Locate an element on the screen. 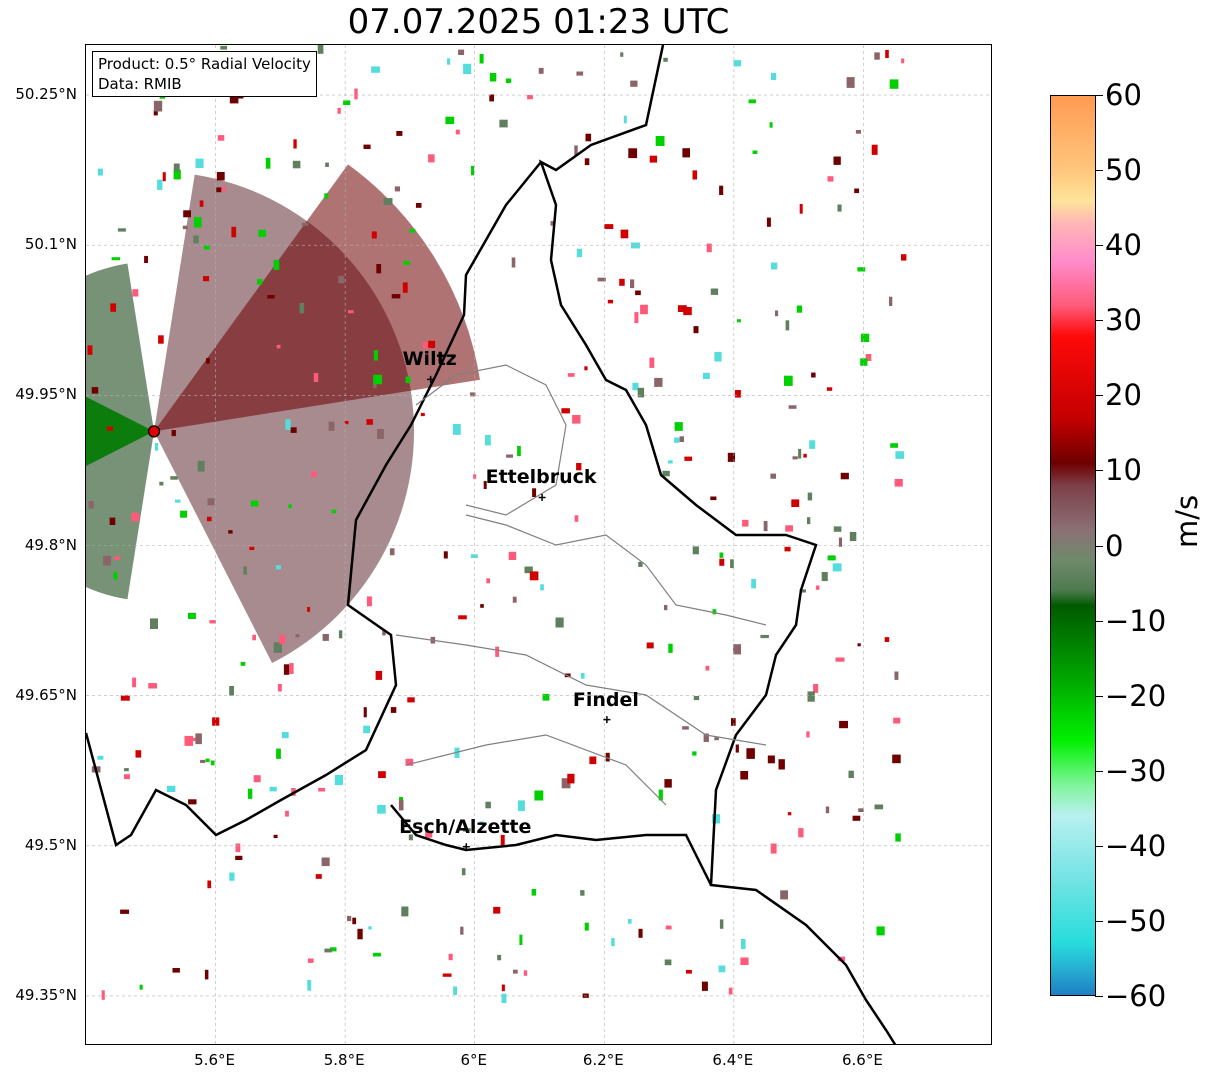 The width and height of the screenshot is (1207, 1081). lat-tick-label: 50.25°N is located at coordinates (46, 94).